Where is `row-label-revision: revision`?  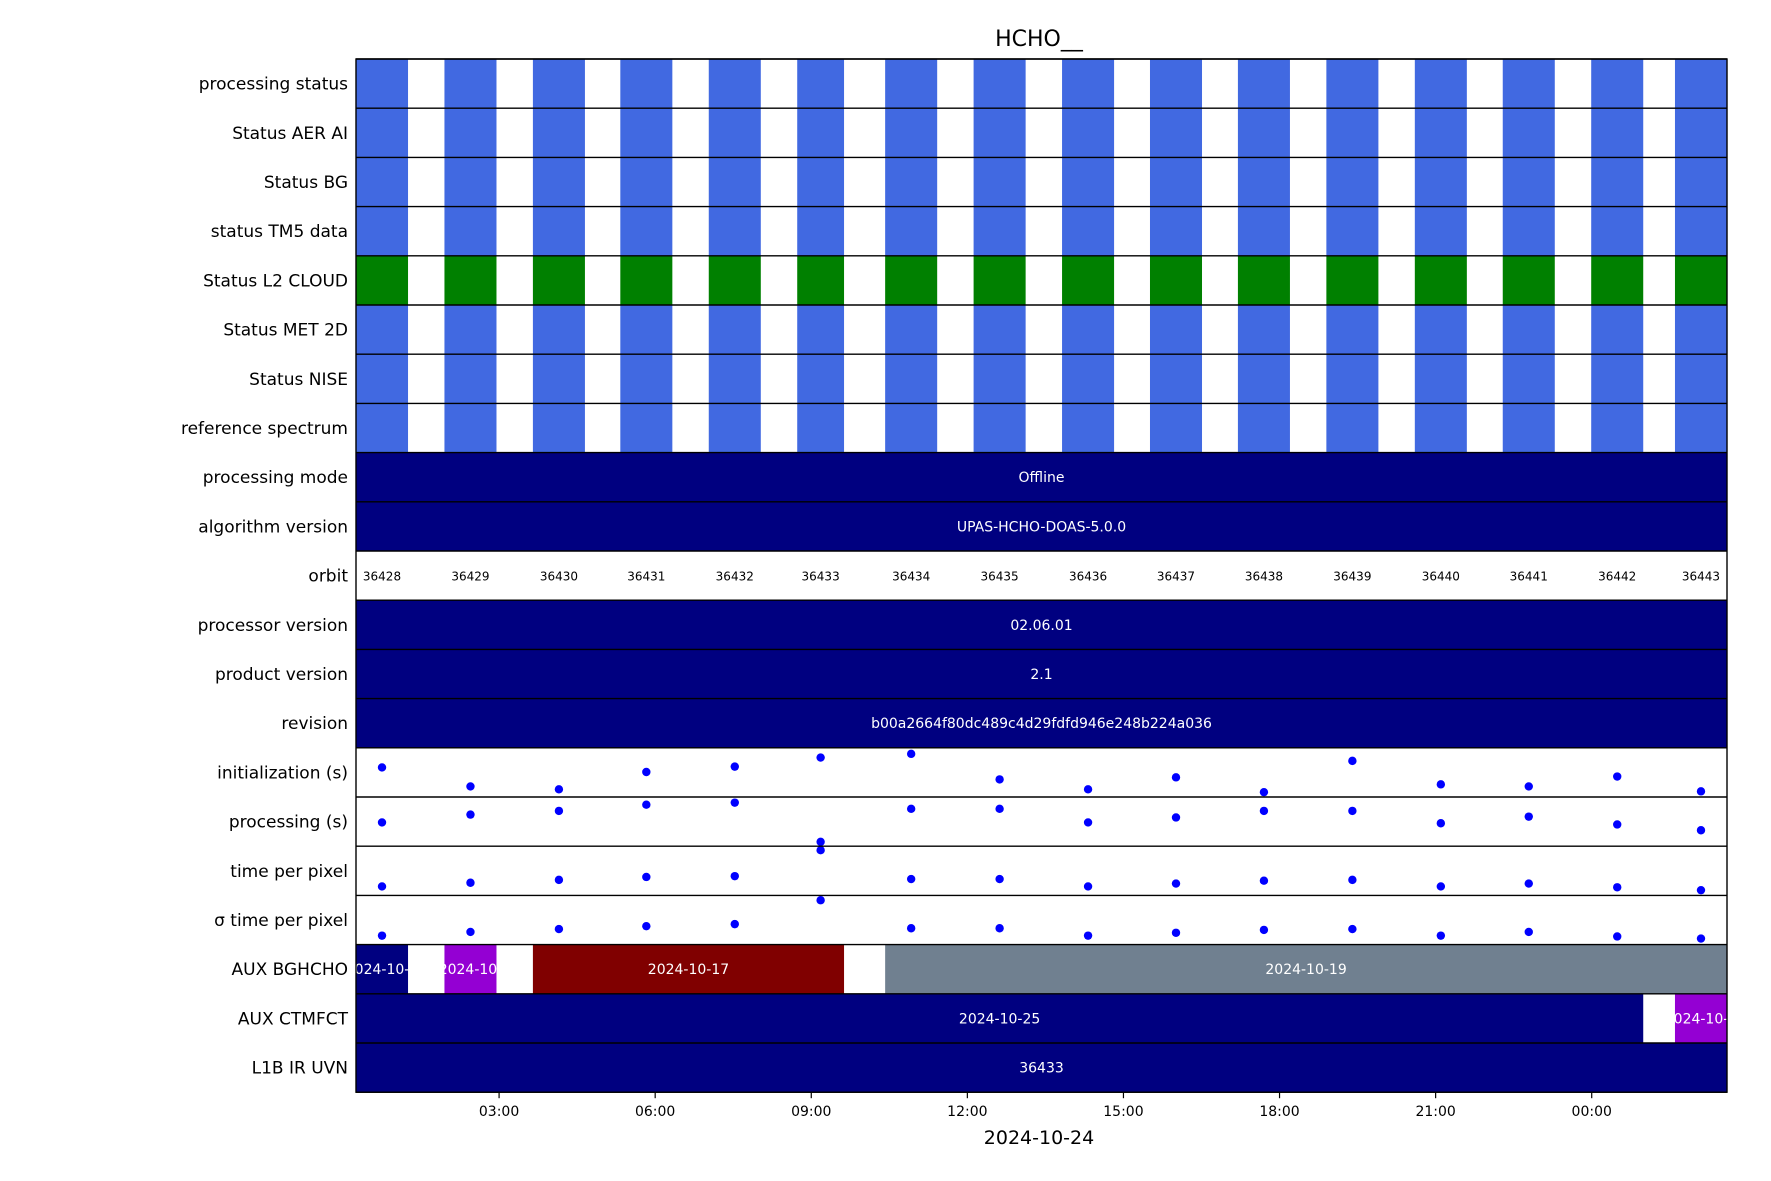 row-label-revision: revision is located at coordinates (314, 724).